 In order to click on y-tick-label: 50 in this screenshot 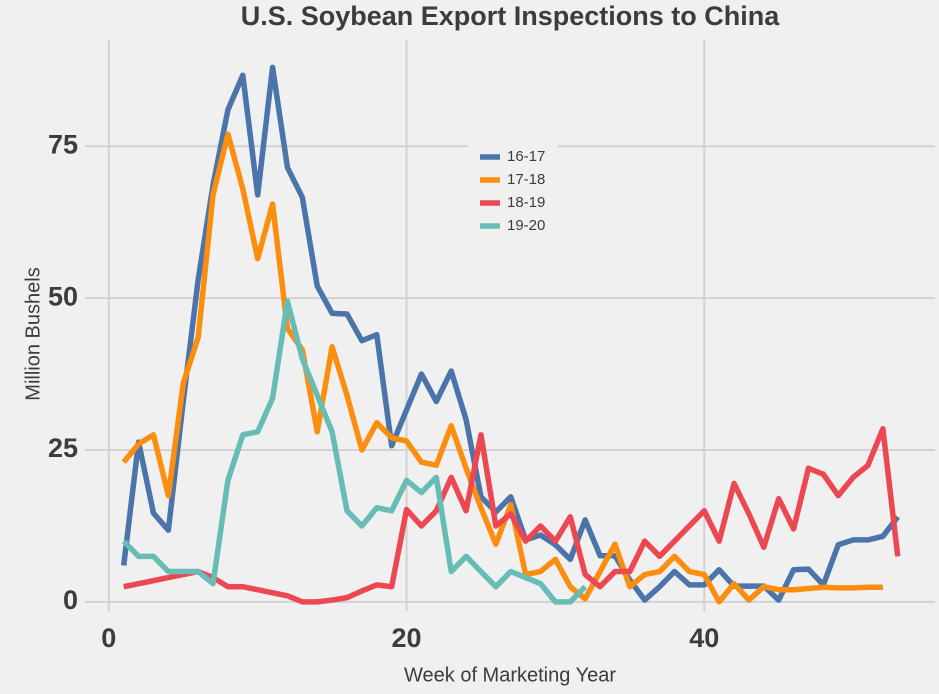, I will do `click(63, 296)`.